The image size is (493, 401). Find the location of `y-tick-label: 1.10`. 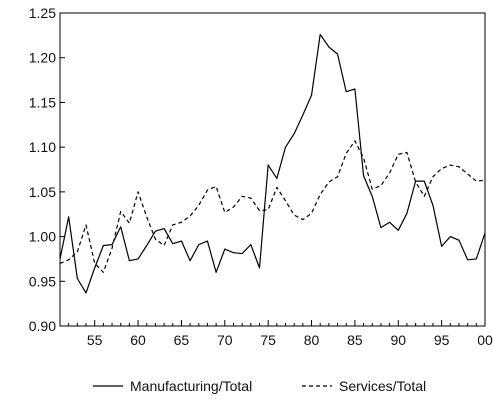

y-tick-label: 1.10 is located at coordinates (42, 147).